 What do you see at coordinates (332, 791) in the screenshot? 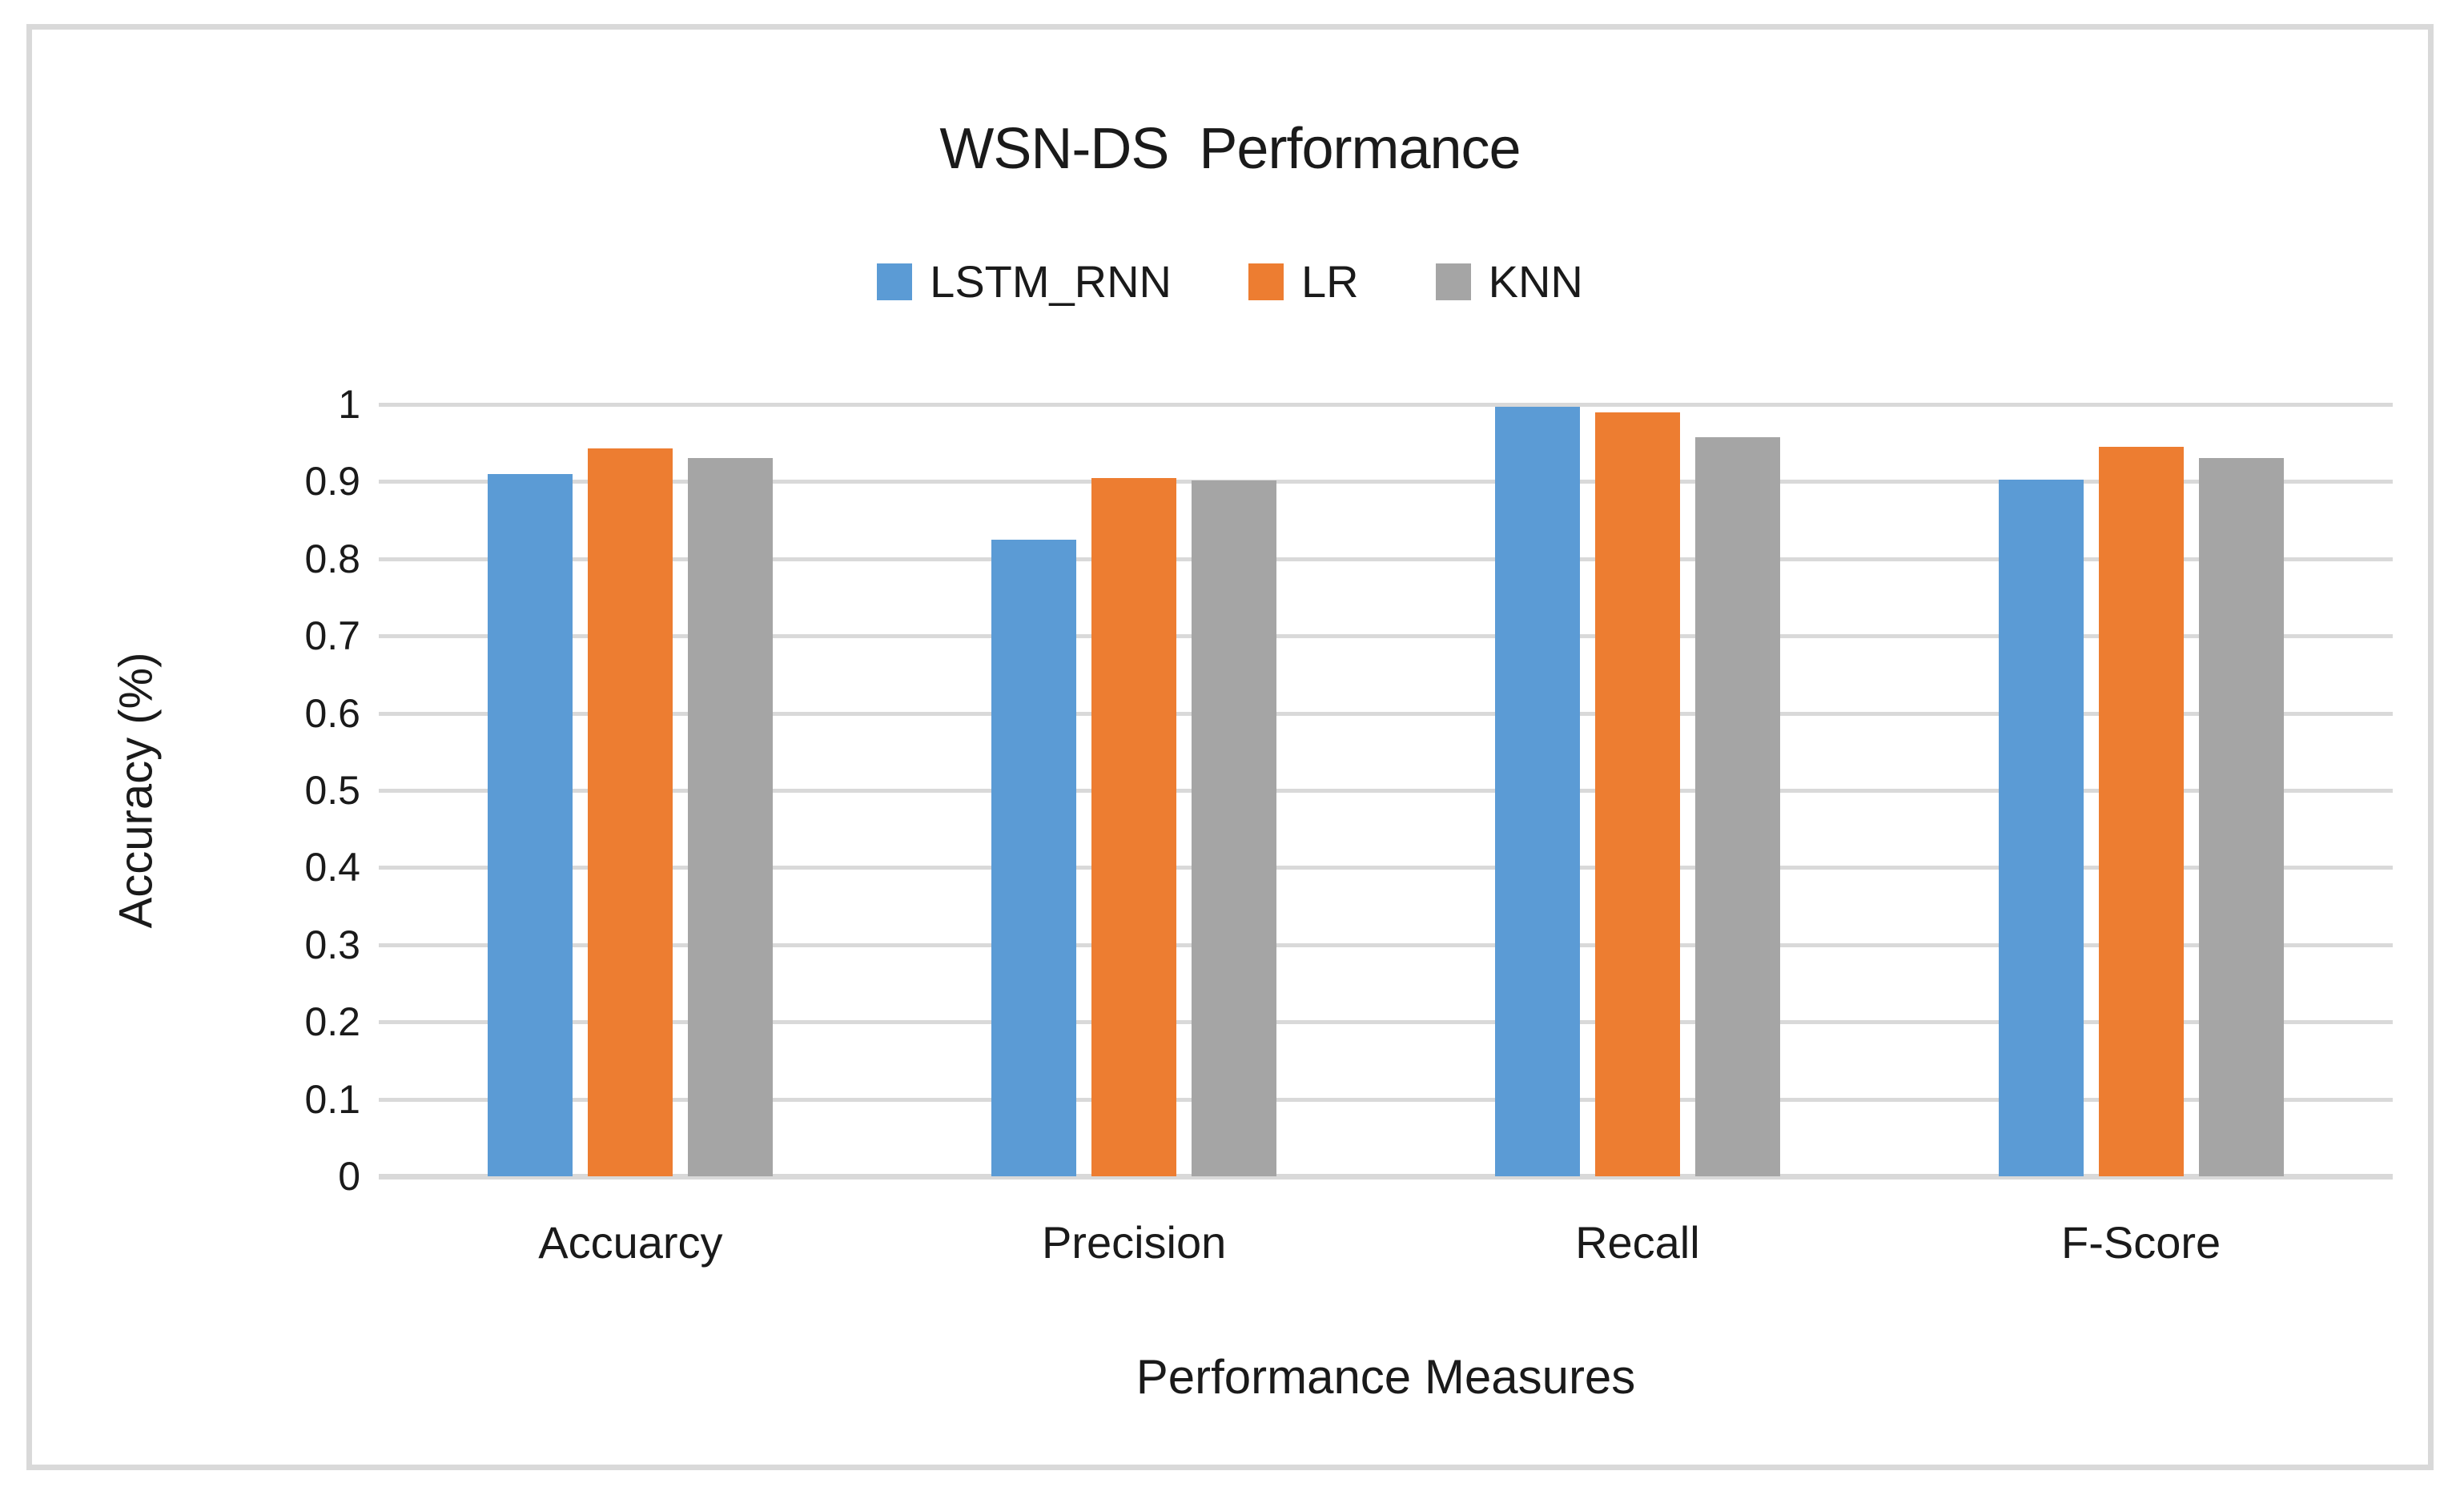
I see `y-tick-label: 0.5` at bounding box center [332, 791].